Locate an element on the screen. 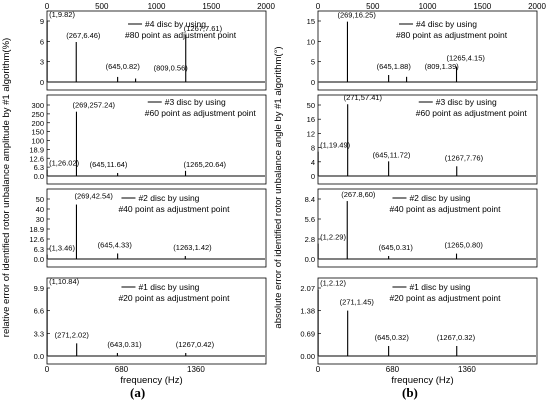 This screenshot has height=405, width=550. y-tick-label: 3 is located at coordinates (42, 62).